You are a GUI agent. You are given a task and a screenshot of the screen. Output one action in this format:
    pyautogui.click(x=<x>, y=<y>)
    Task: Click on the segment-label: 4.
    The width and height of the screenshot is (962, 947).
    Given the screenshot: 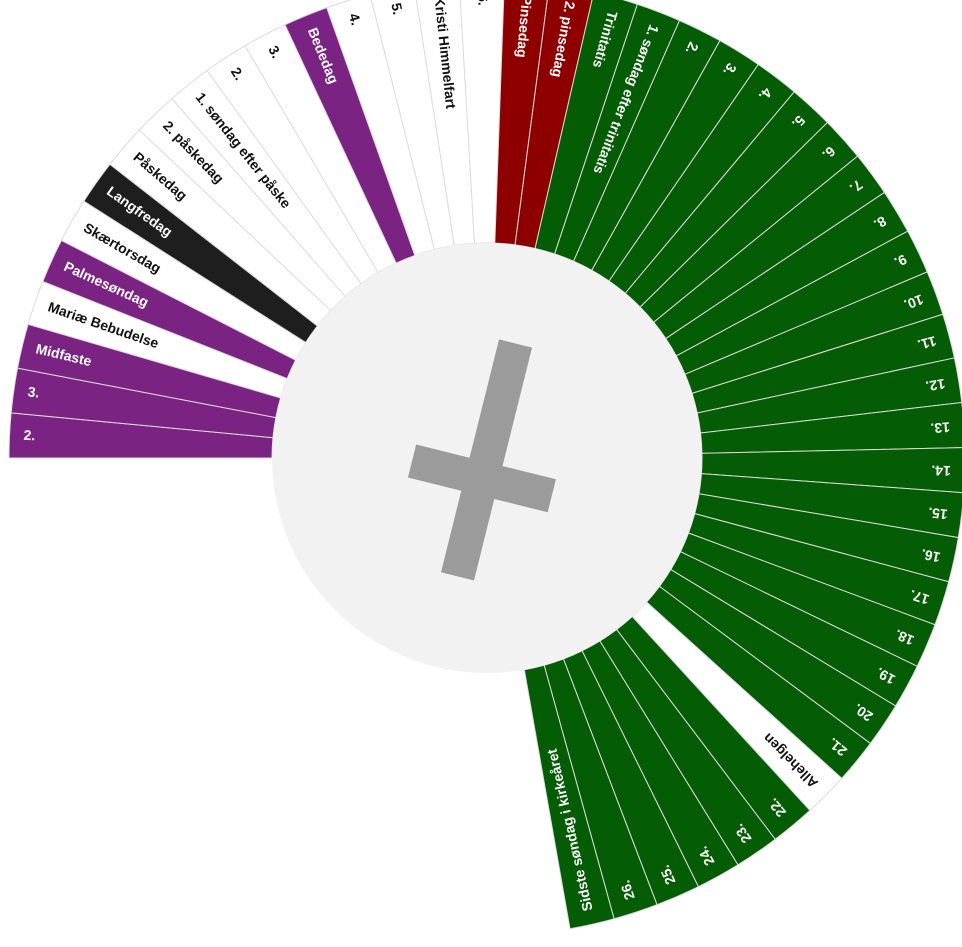 What is the action you would take?
    pyautogui.click(x=355, y=19)
    